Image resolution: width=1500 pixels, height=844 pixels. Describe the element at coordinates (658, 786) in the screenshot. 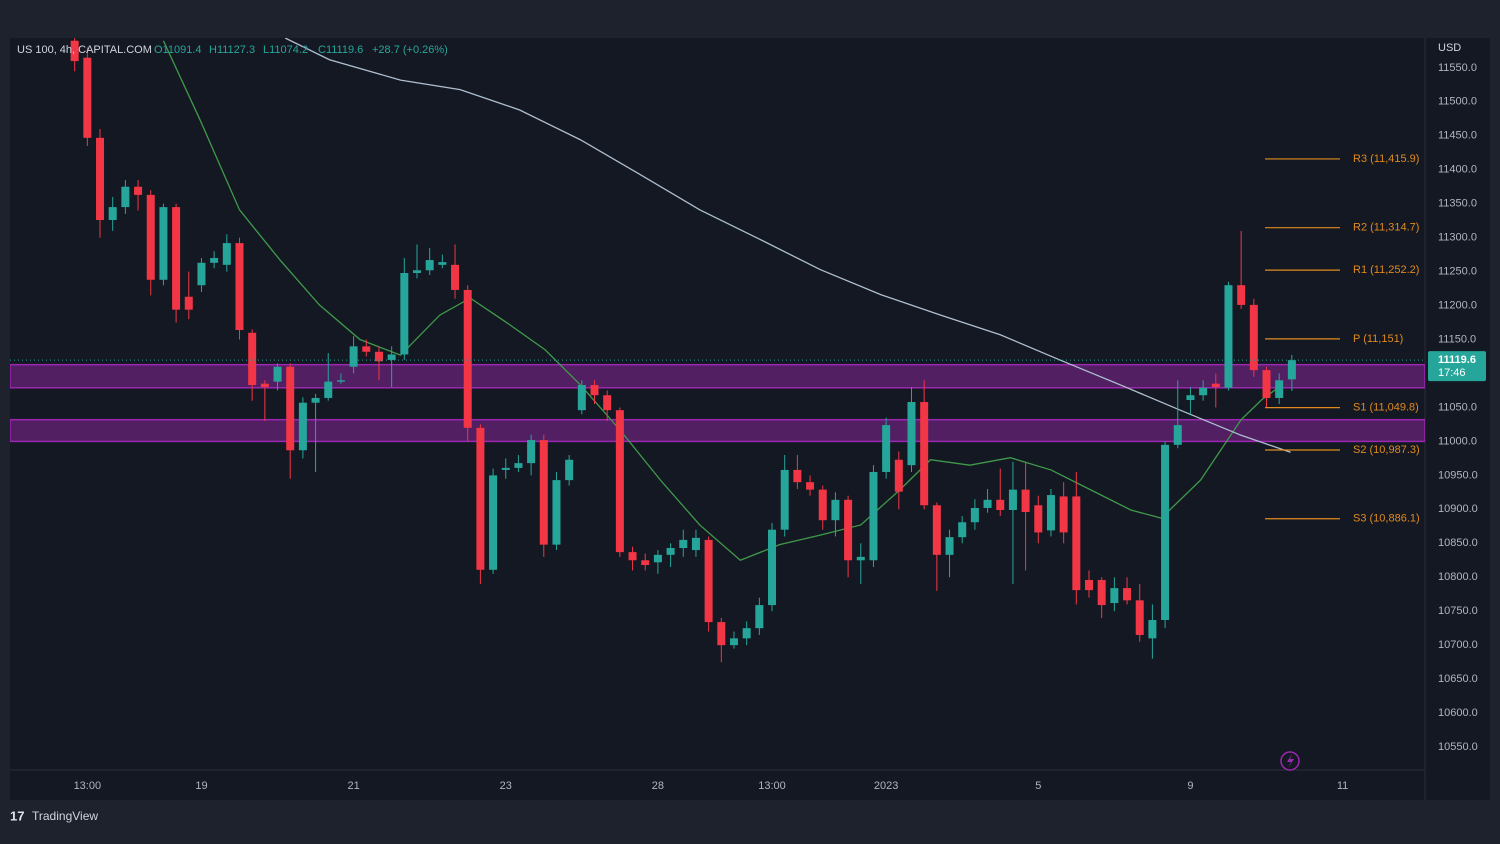

I see `x-tick-label: 28` at that location.